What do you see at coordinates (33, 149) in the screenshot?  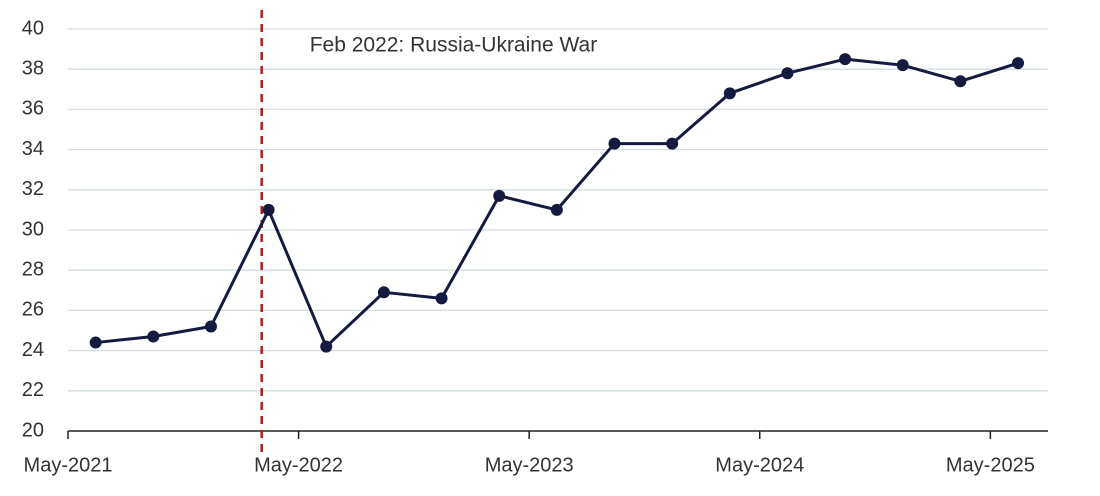 I see `y-tick-label: 34` at bounding box center [33, 149].